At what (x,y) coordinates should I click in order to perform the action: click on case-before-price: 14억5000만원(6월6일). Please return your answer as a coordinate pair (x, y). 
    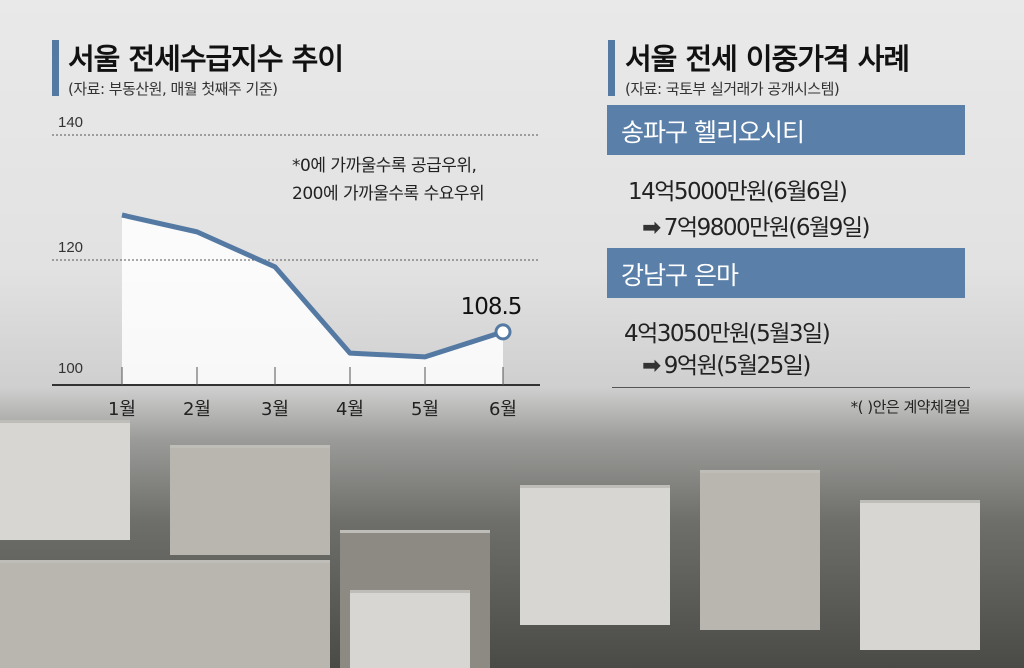
    Looking at the image, I should click on (738, 192).